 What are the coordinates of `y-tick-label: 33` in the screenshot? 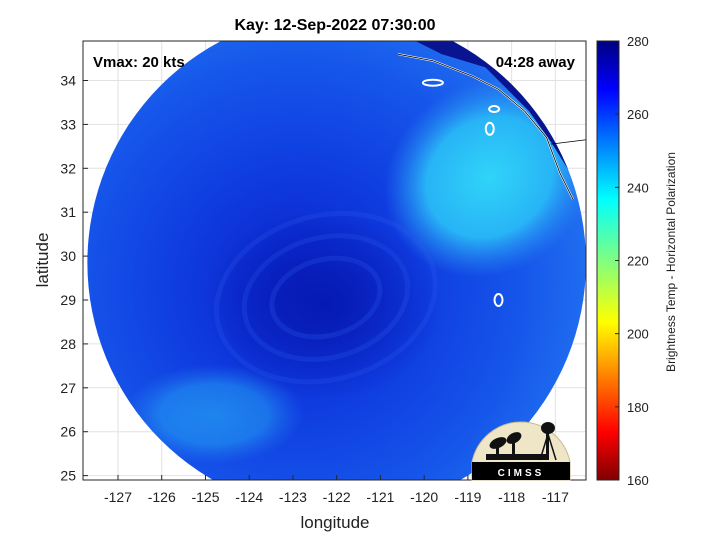 It's located at (68, 124).